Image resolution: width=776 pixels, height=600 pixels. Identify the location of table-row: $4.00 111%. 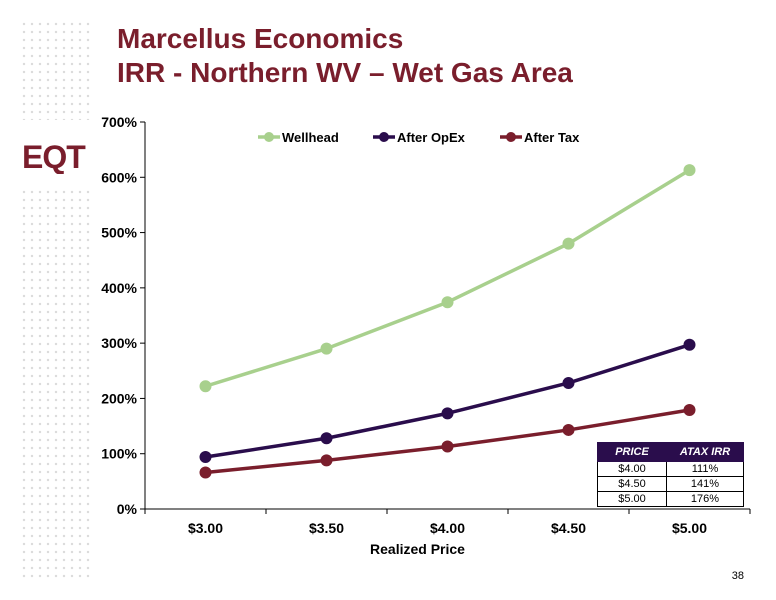
(670, 469).